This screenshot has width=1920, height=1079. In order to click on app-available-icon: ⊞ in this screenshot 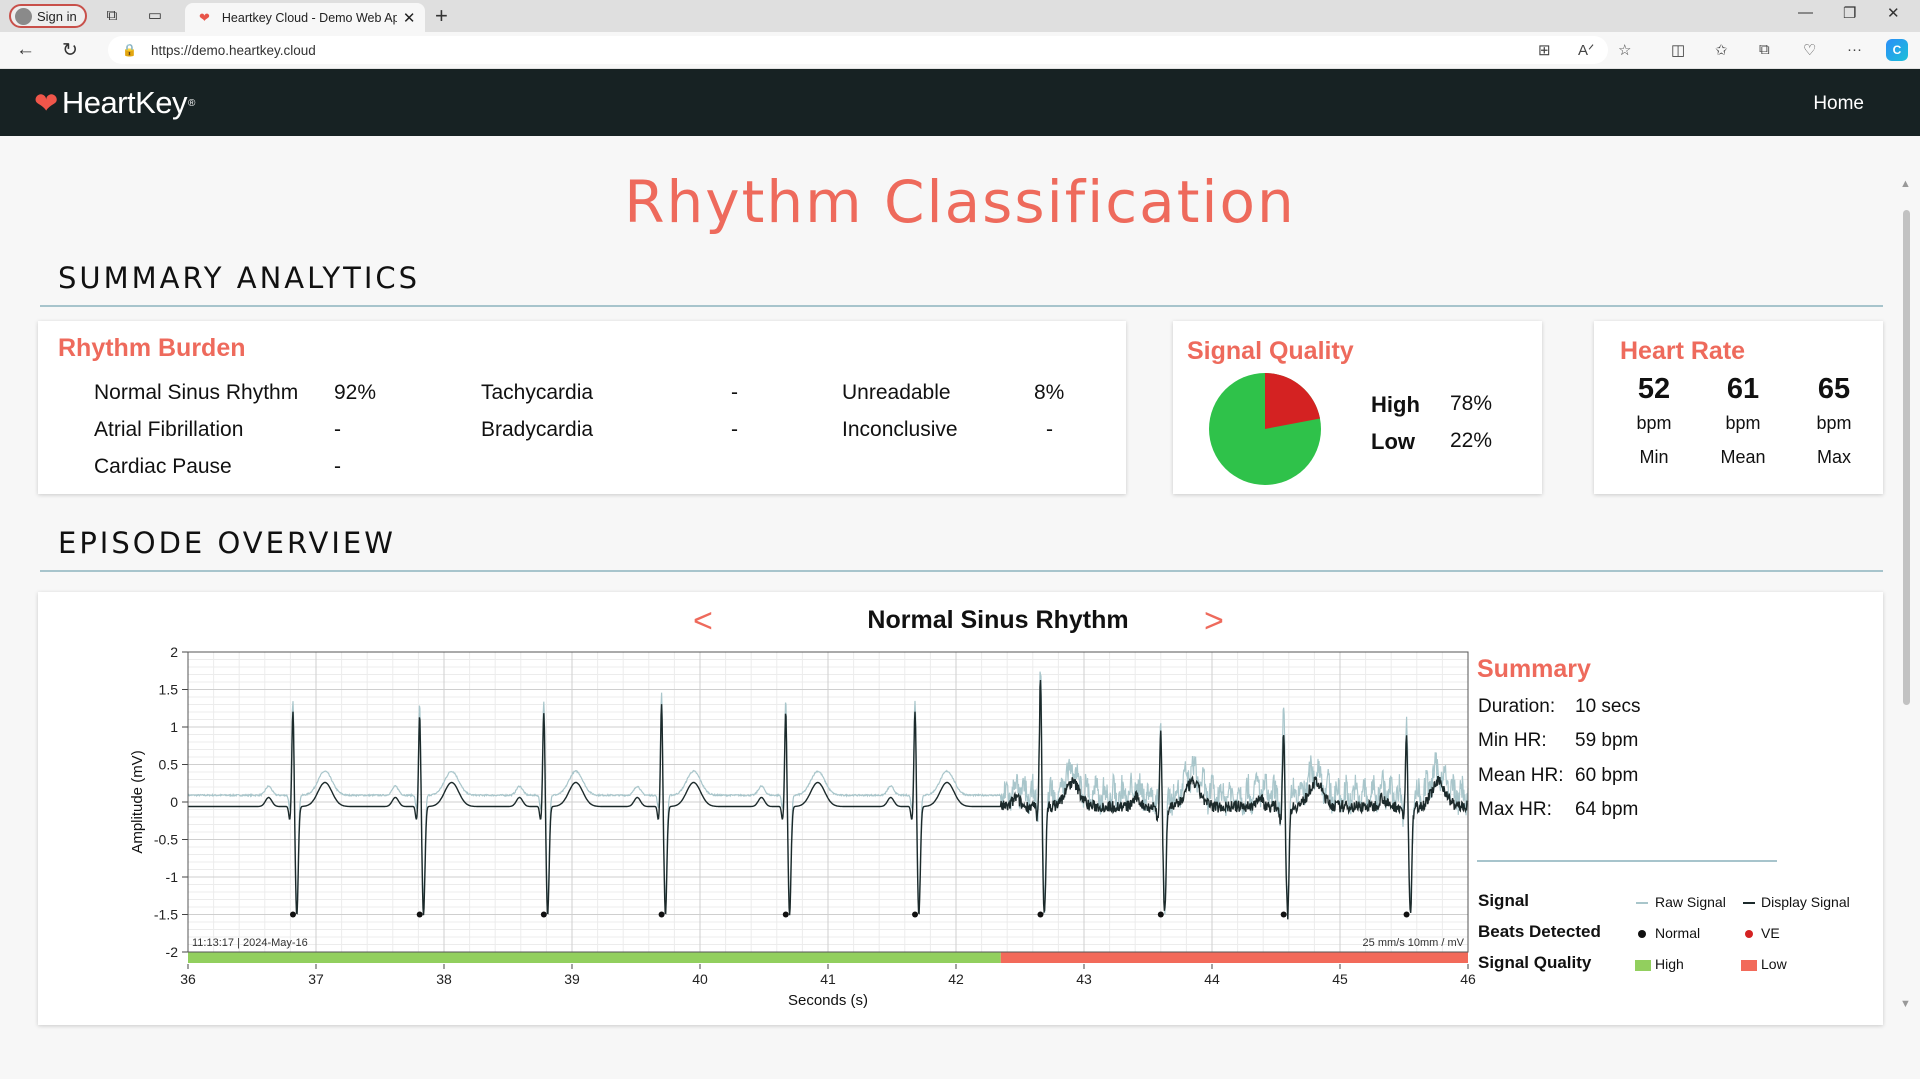, I will do `click(1544, 50)`.